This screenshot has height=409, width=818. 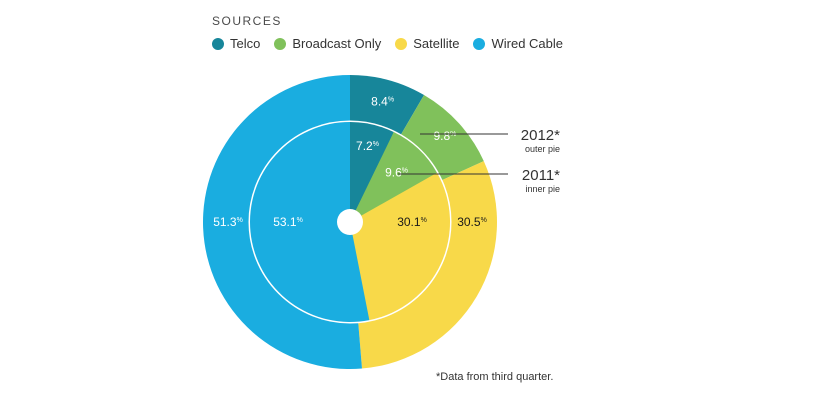 I want to click on callout-title-inner: 2011*, so click(x=541, y=175).